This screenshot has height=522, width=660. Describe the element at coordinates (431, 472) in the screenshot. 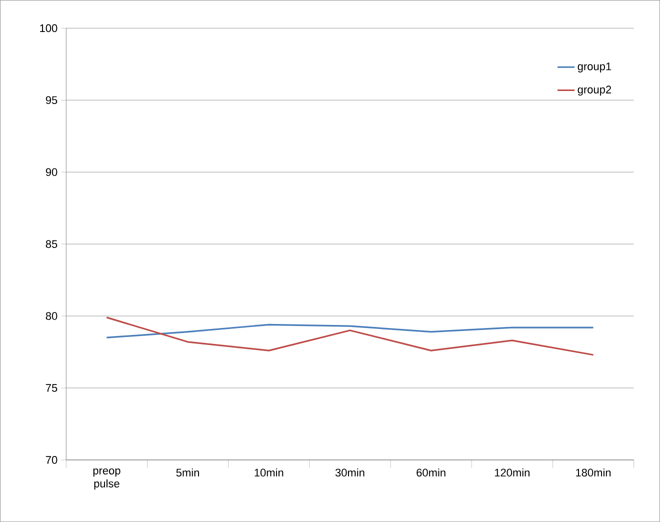

I see `x-tick-label: 60min` at that location.